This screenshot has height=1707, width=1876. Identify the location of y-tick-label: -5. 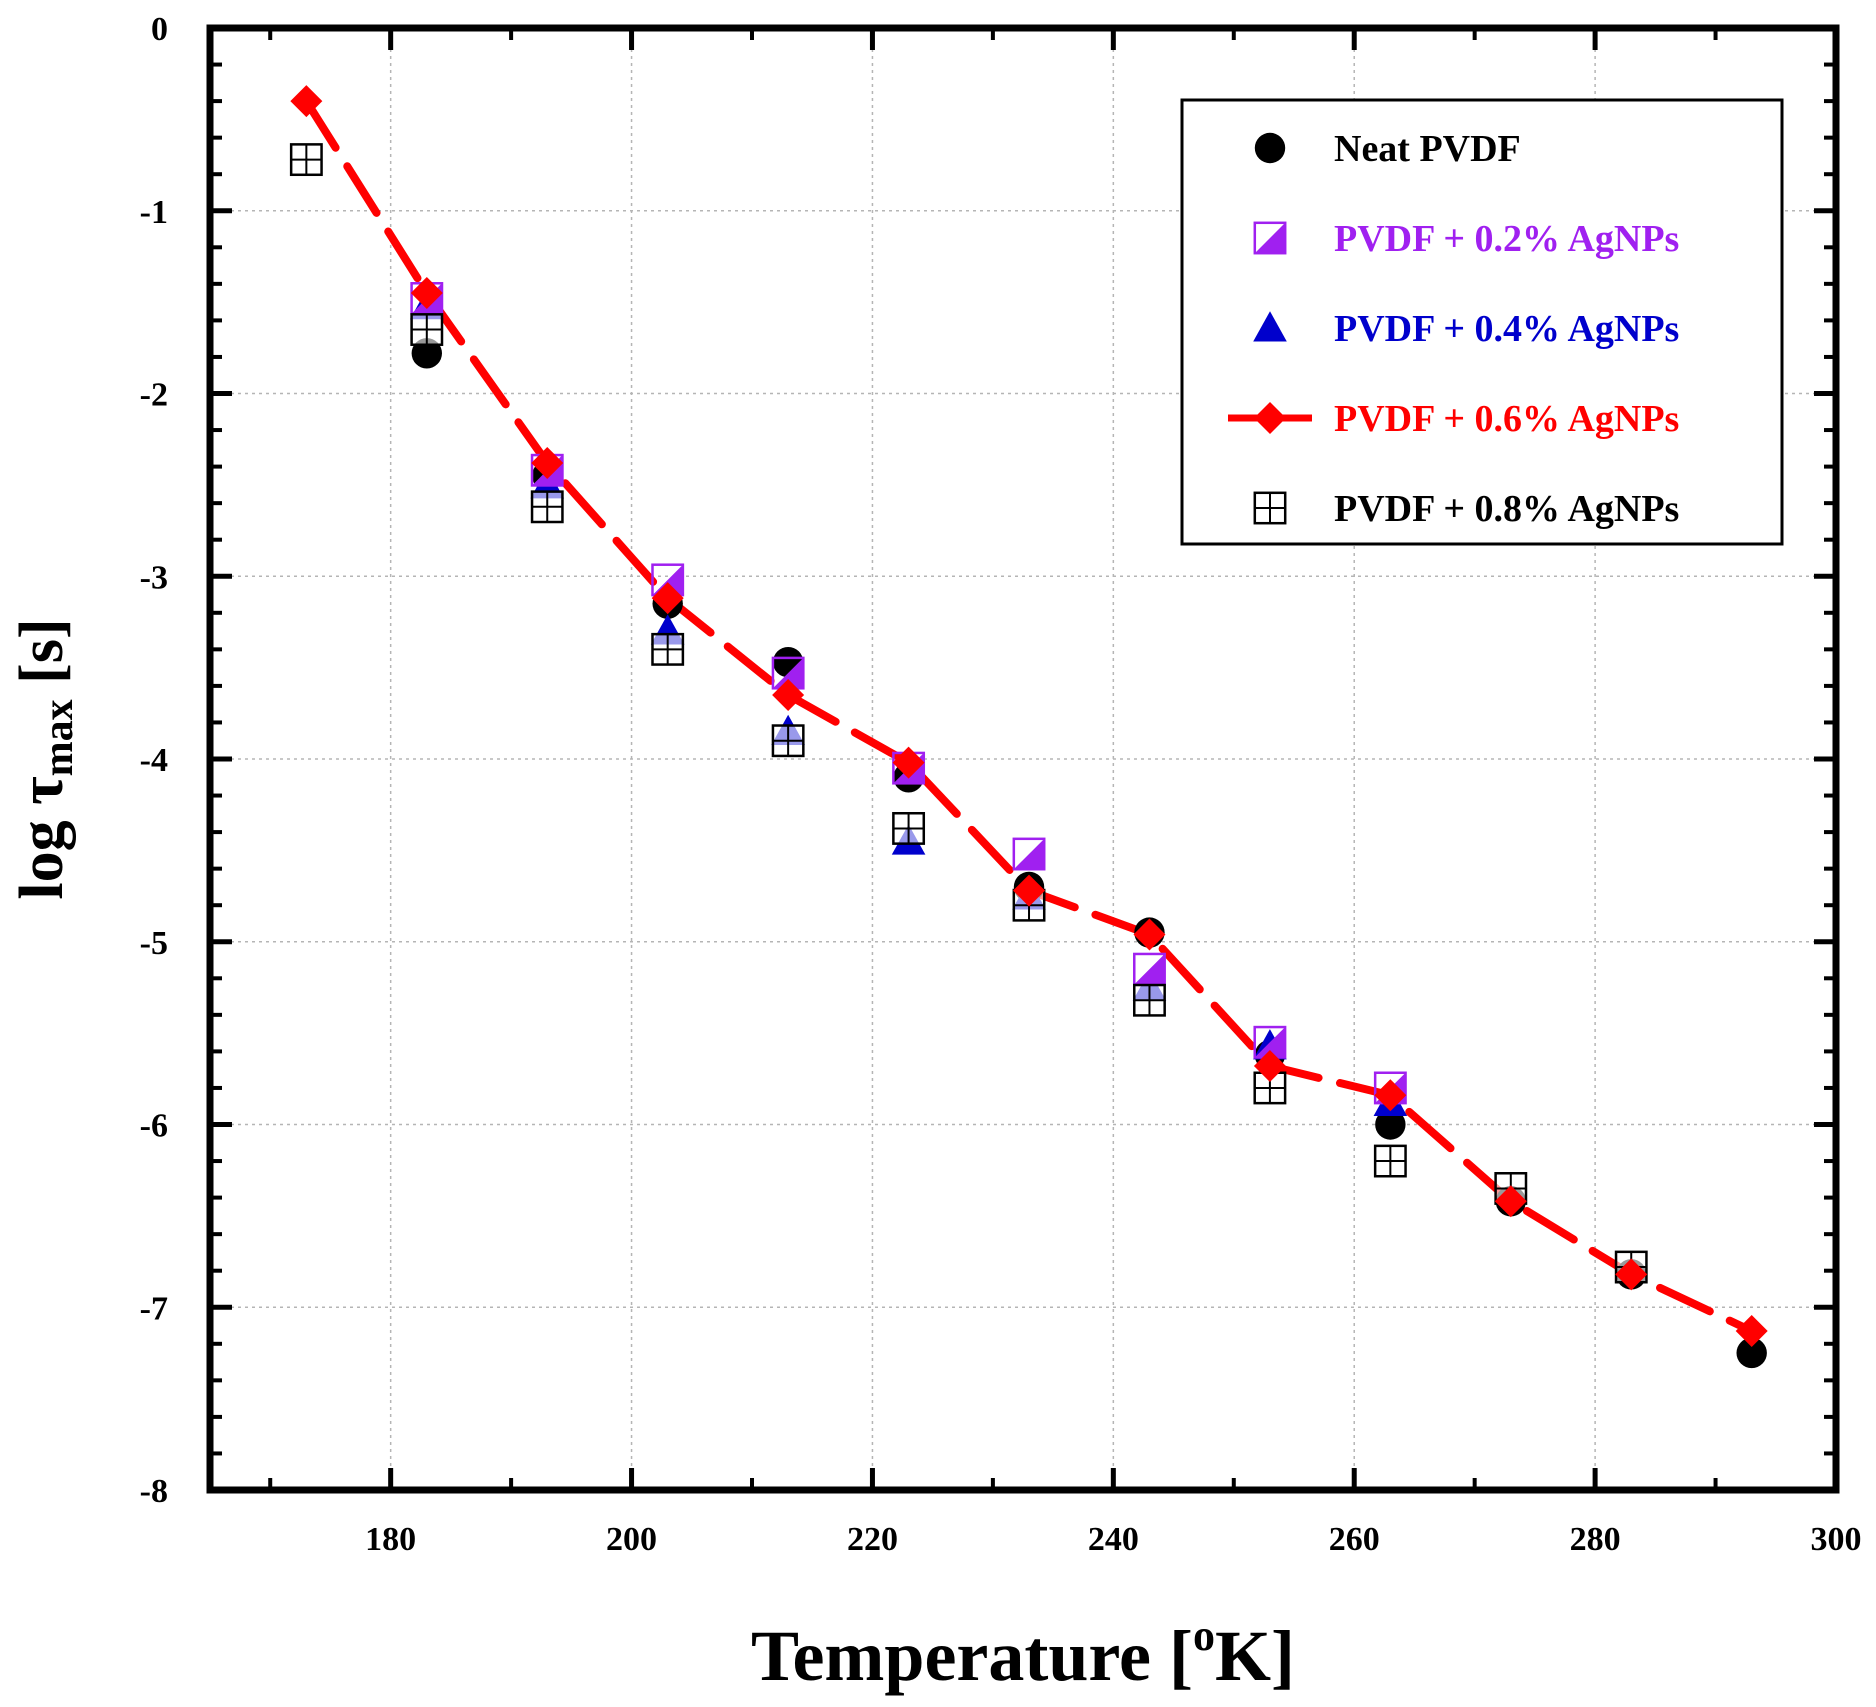
(154, 943).